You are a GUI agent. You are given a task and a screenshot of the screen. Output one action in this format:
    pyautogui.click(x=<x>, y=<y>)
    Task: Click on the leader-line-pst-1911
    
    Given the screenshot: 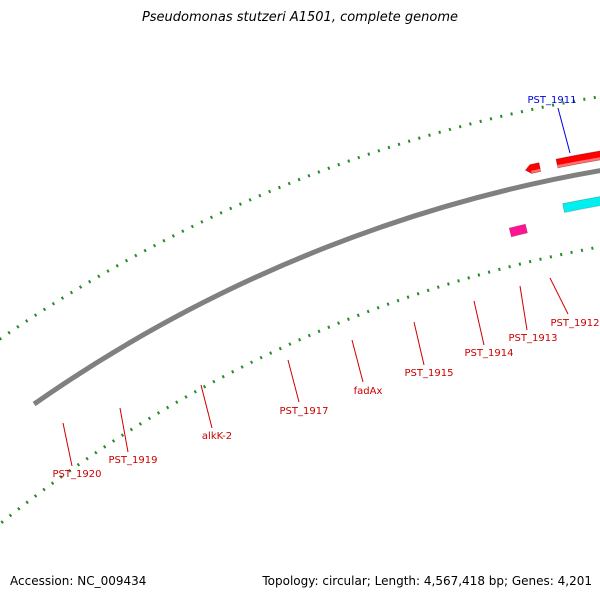 What is the action you would take?
    pyautogui.click(x=564, y=130)
    